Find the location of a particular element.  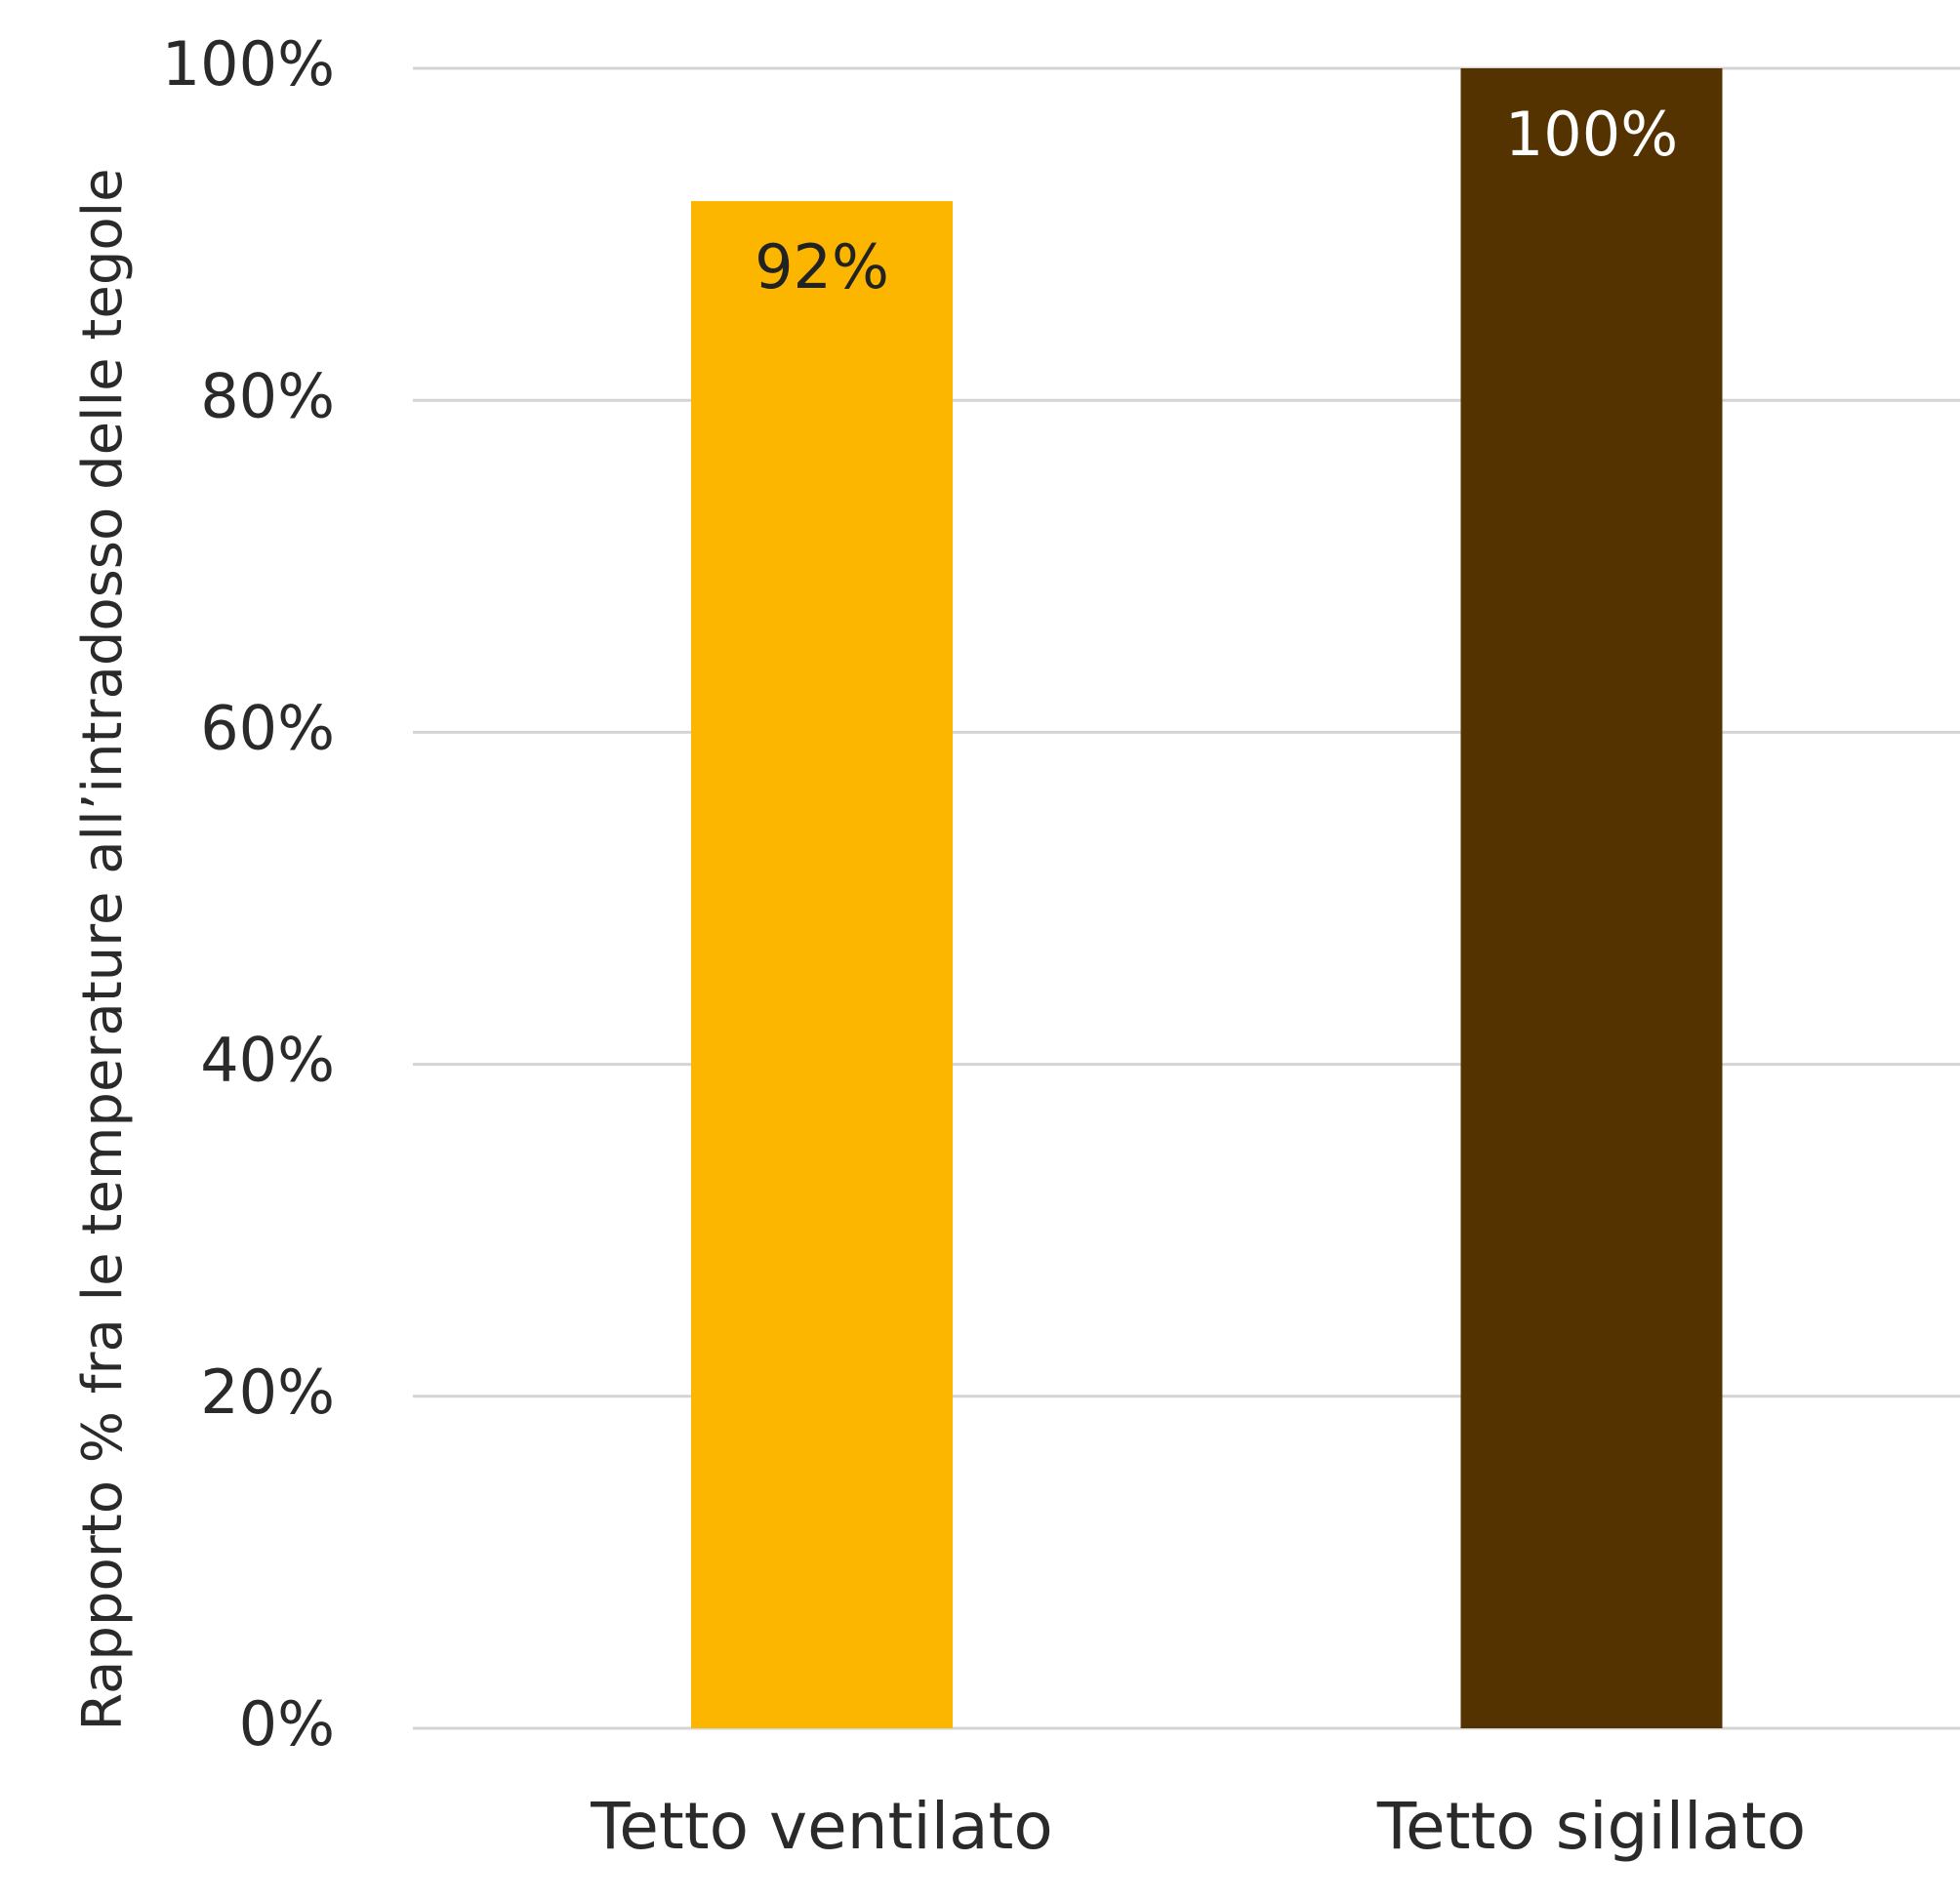

y-tick-label: 100% is located at coordinates (249, 64).